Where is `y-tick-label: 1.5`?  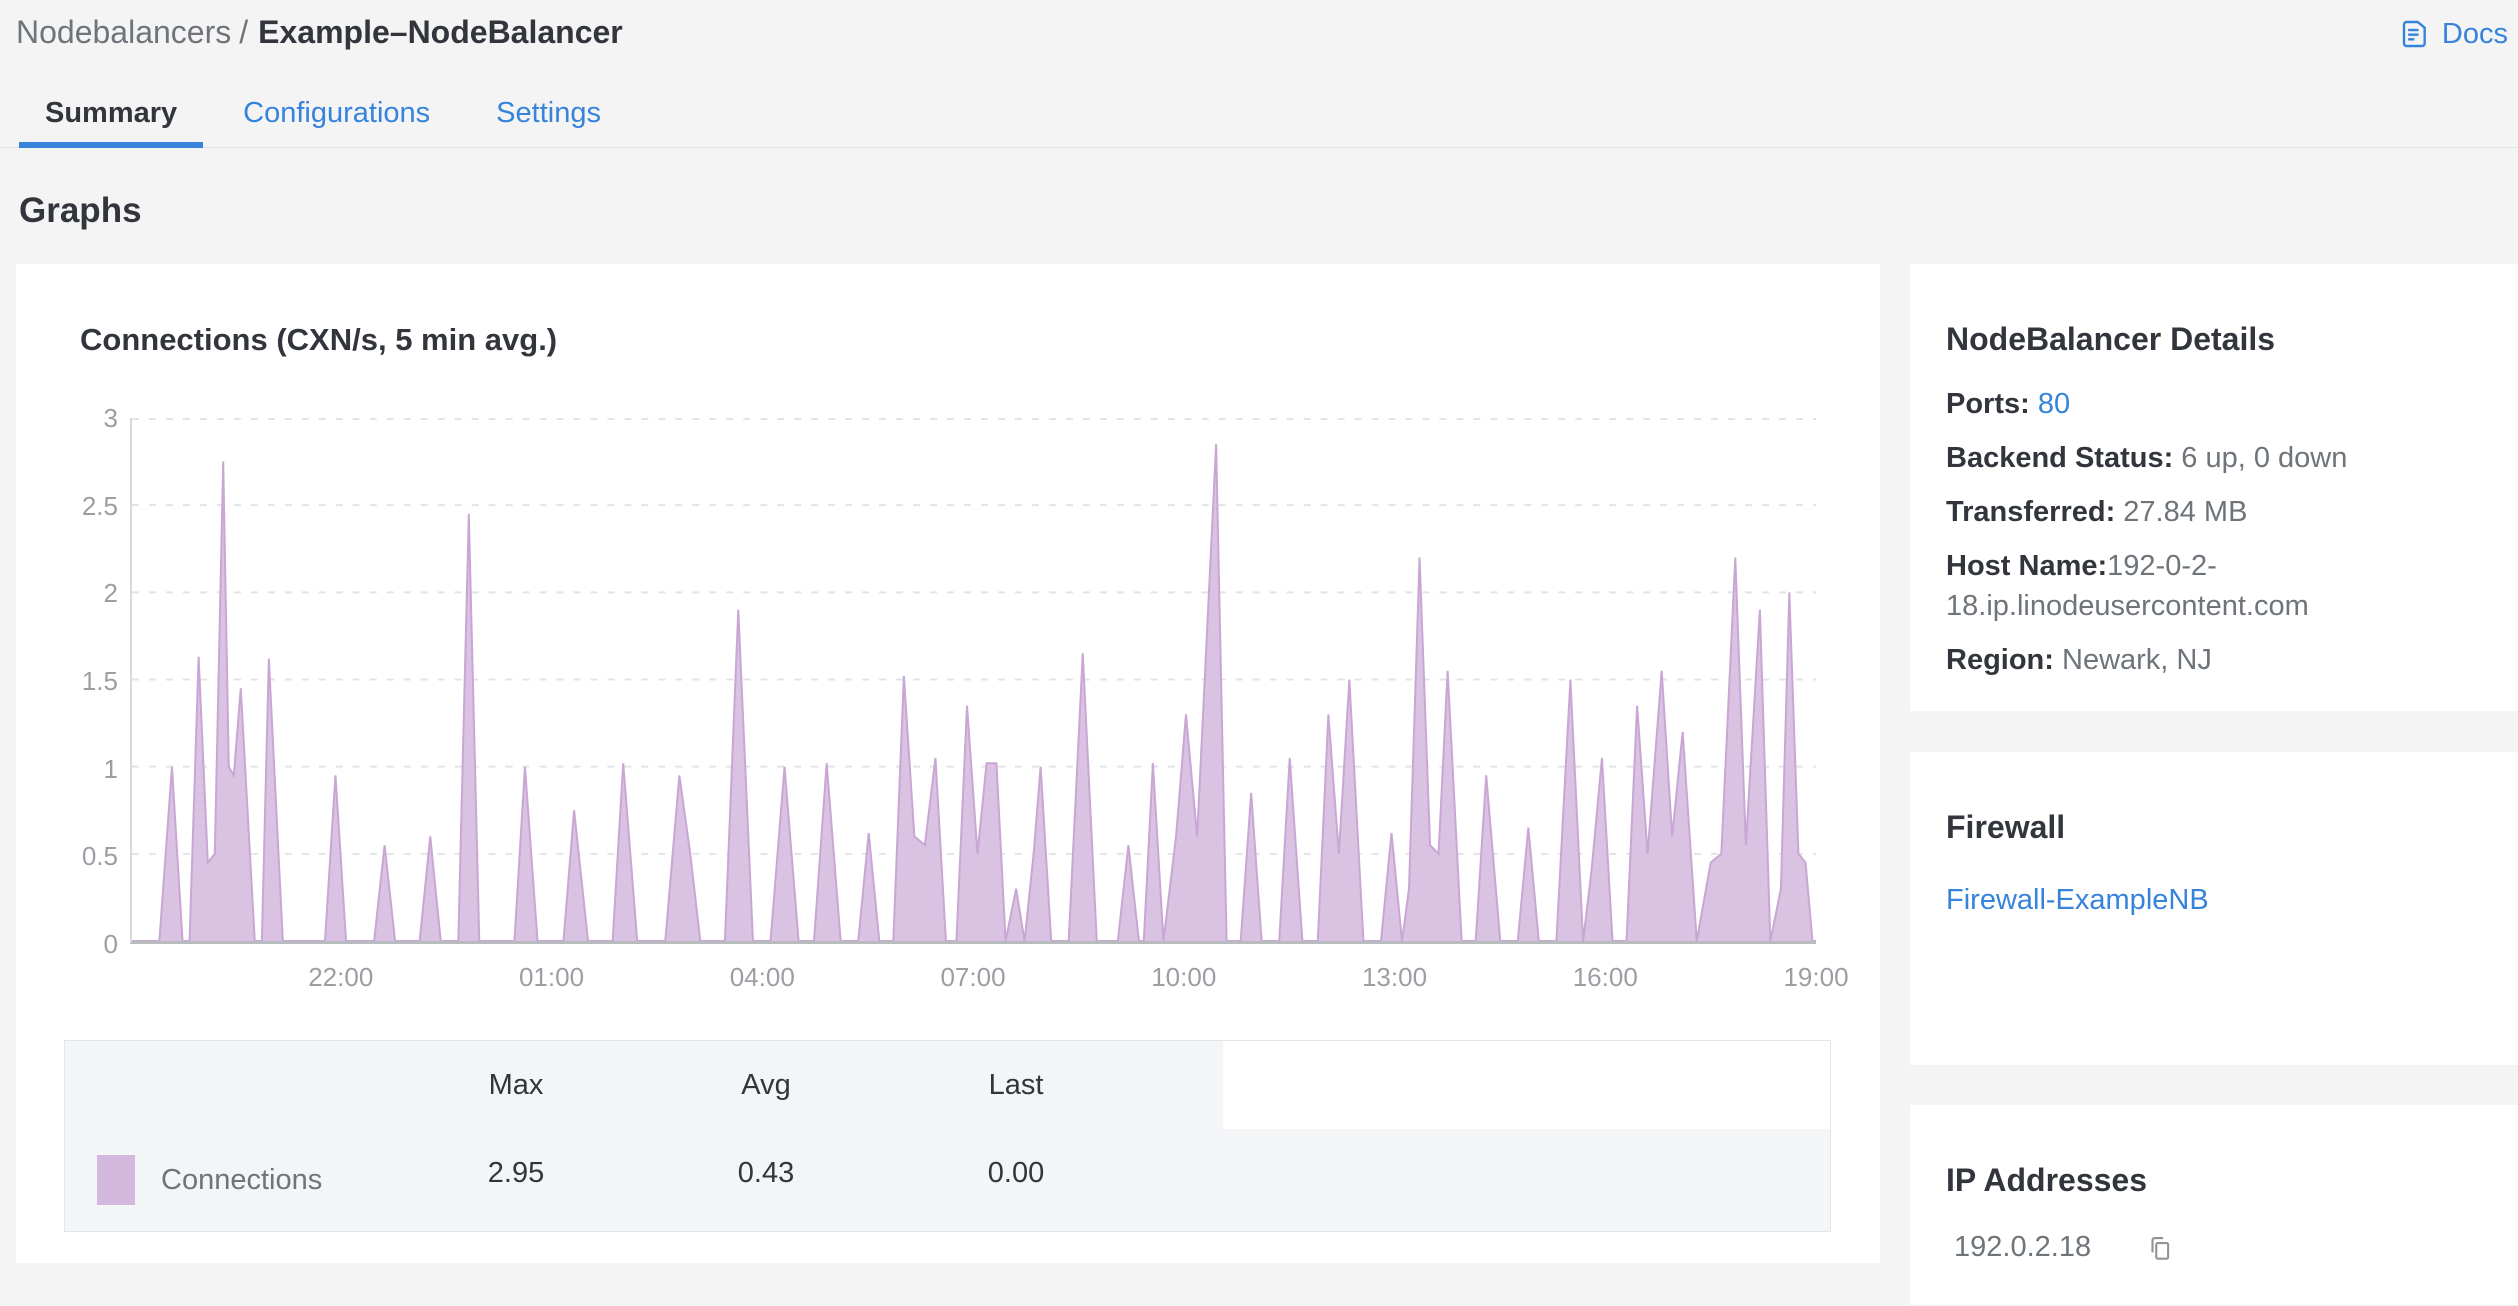 y-tick-label: 1.5 is located at coordinates (99, 681).